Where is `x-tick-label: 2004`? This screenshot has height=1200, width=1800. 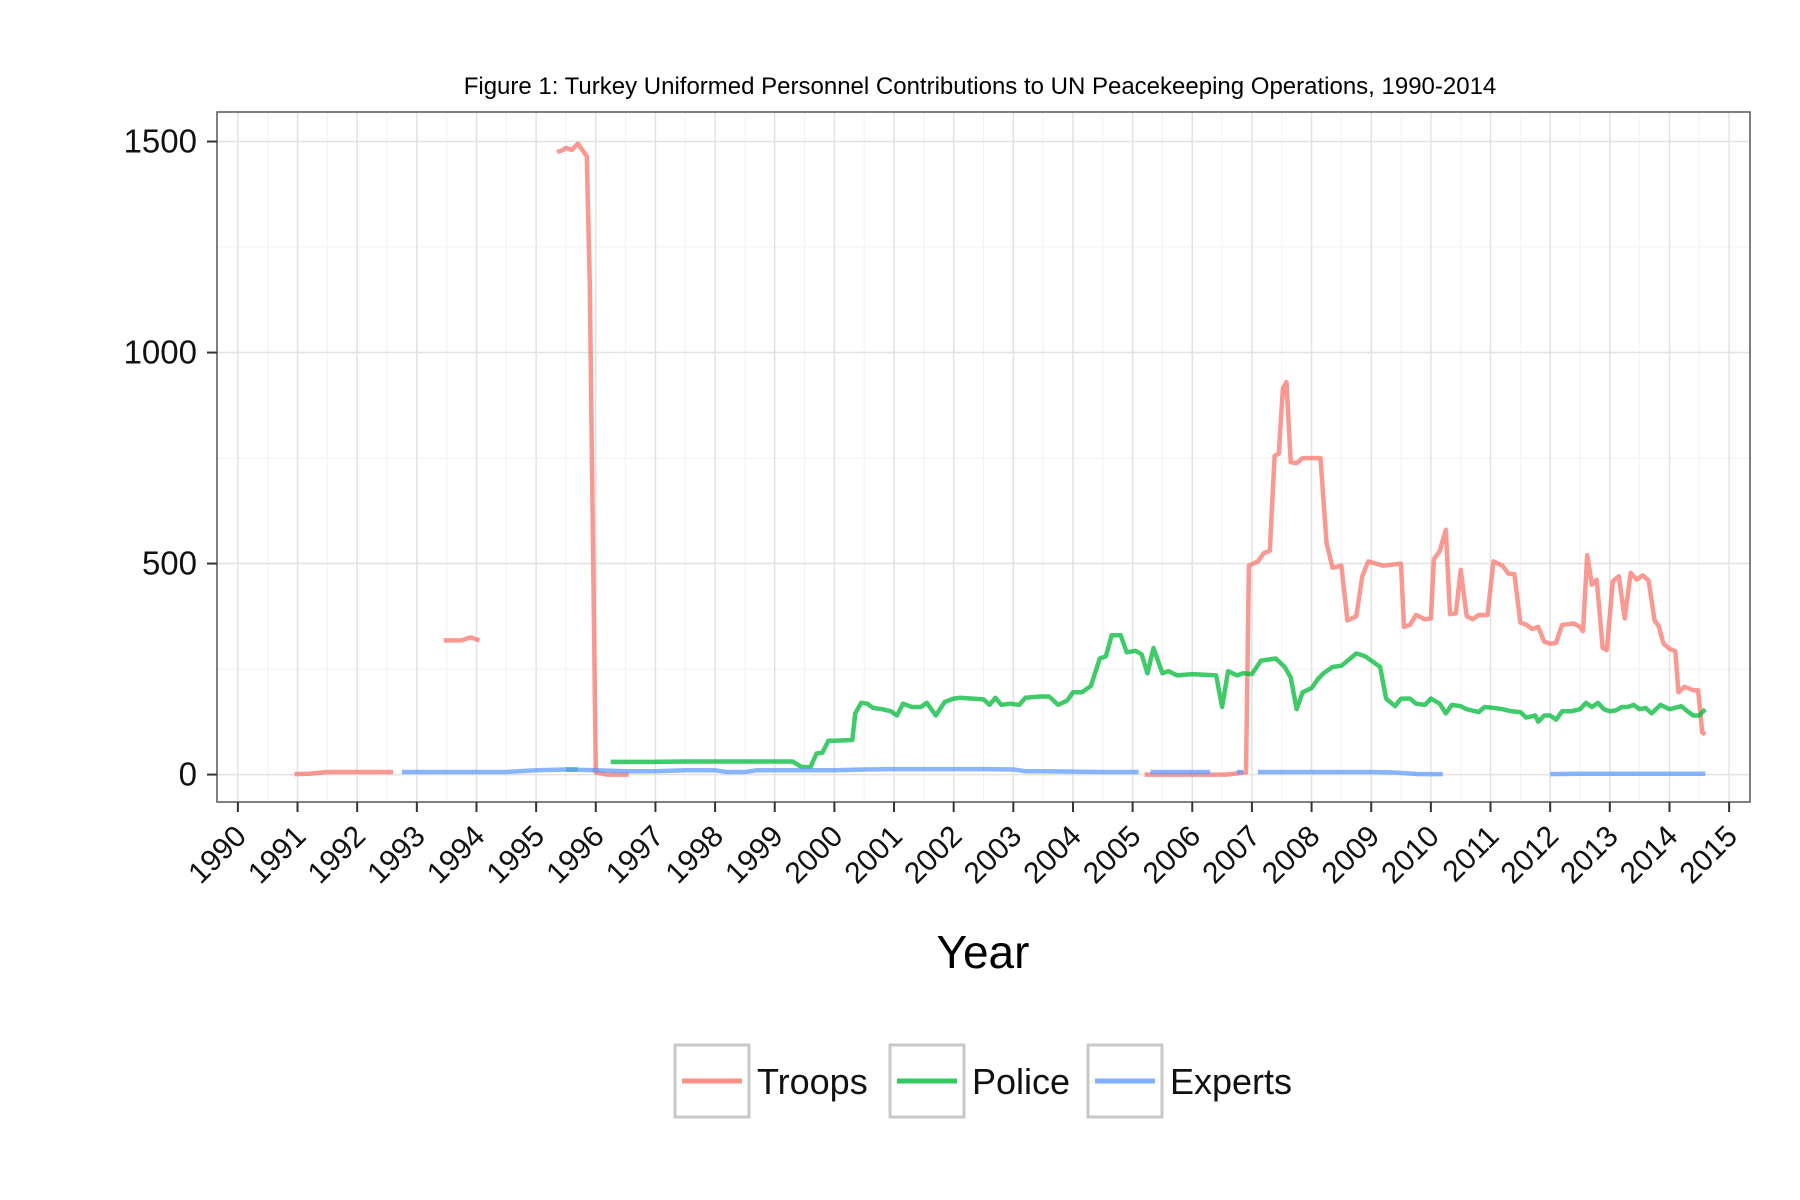
x-tick-label: 2004 is located at coordinates (1052, 855).